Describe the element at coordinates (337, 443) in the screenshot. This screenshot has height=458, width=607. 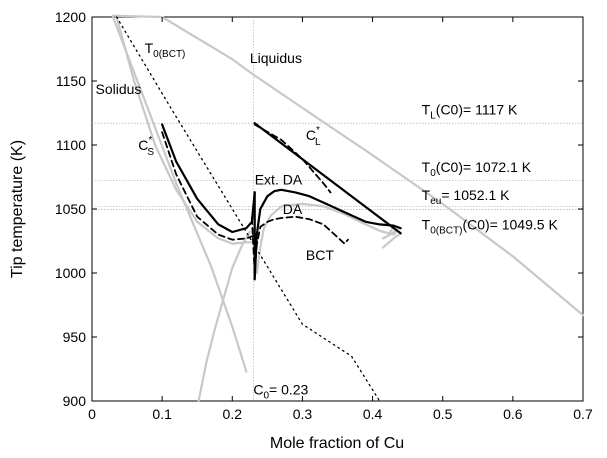
I see `x-axis-label: Mole fraction of Cu` at that location.